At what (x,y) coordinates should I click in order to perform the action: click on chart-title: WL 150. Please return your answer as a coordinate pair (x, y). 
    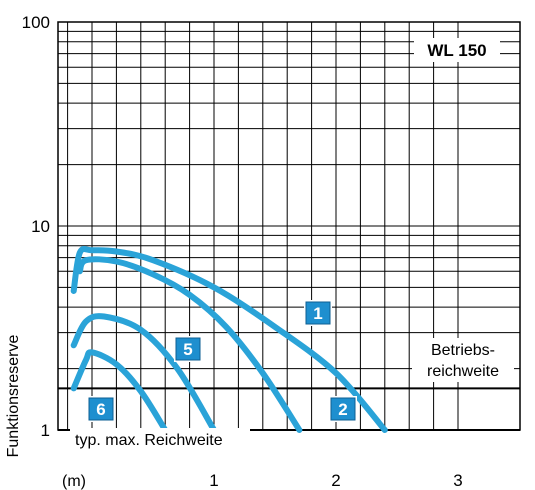
    Looking at the image, I should click on (456, 50).